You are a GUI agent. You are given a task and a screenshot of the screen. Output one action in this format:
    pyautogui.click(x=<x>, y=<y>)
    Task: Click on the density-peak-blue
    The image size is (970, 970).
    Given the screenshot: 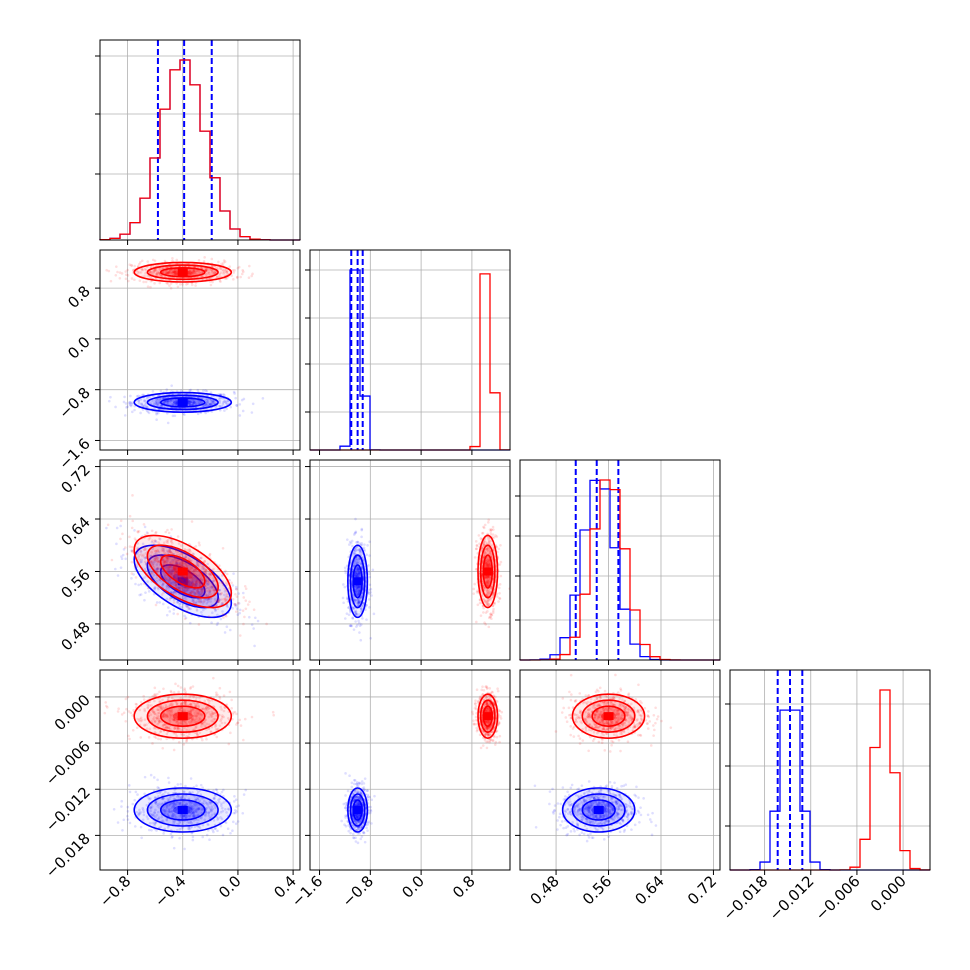 What is the action you would take?
    pyautogui.click(x=182, y=402)
    